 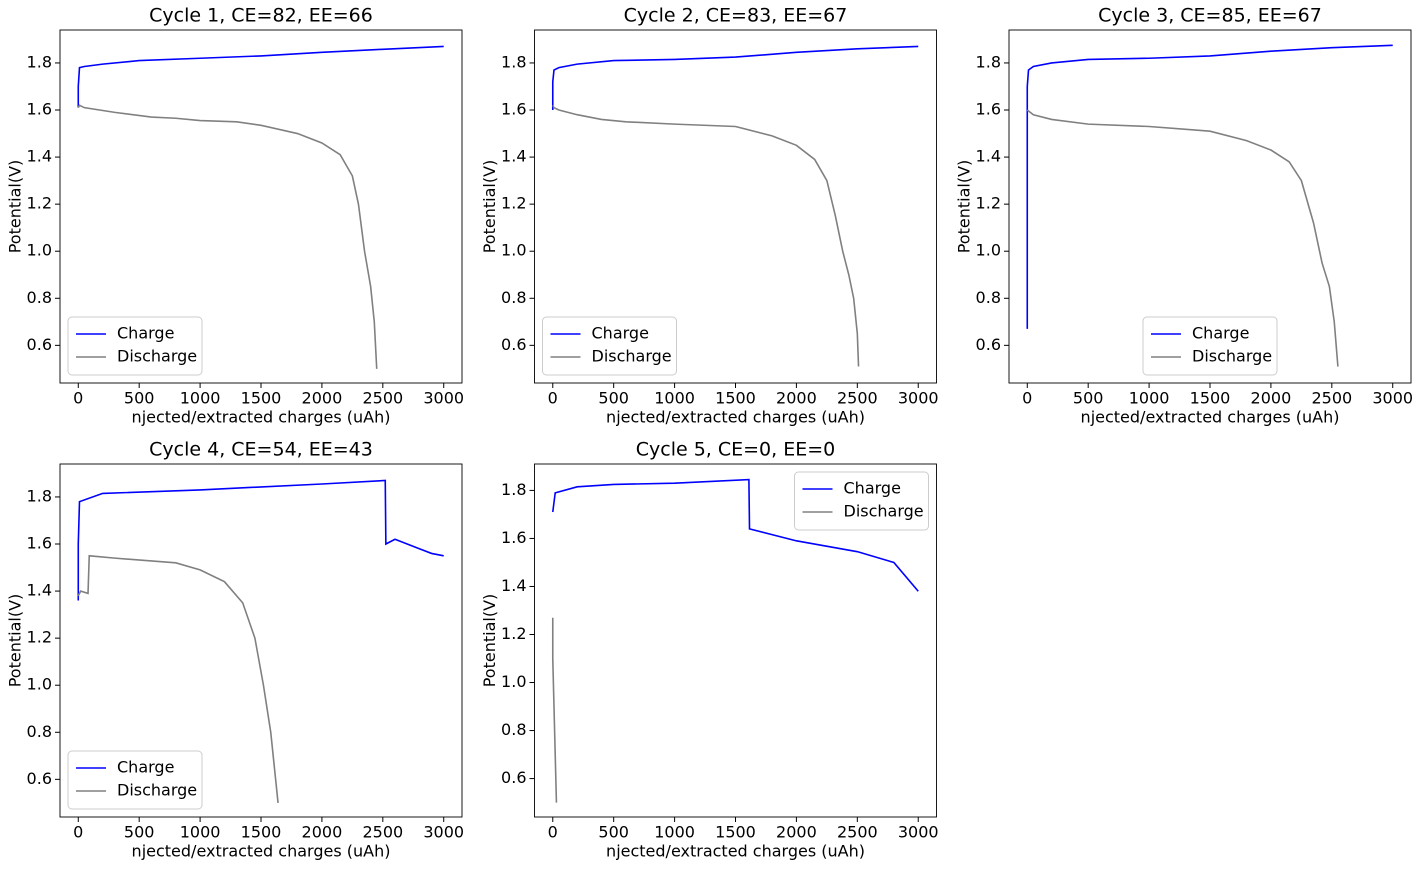 I want to click on subplot-title: Cycle 5, CE=0, EE=0, so click(x=736, y=450).